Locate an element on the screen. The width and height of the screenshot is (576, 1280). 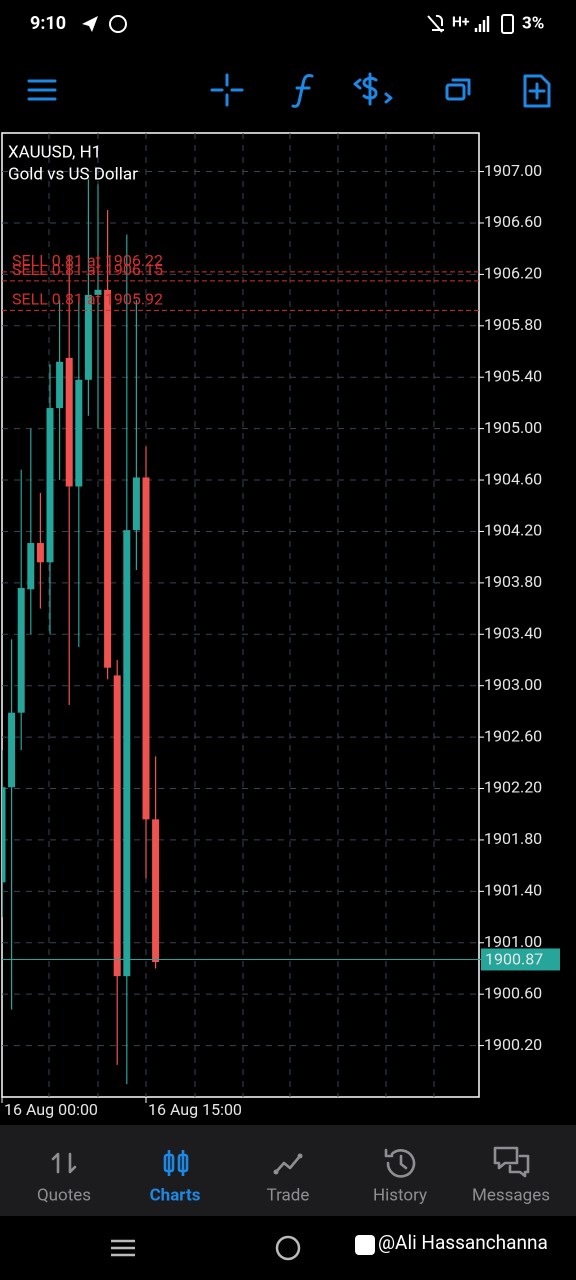
windows-button is located at coordinates (458, 89).